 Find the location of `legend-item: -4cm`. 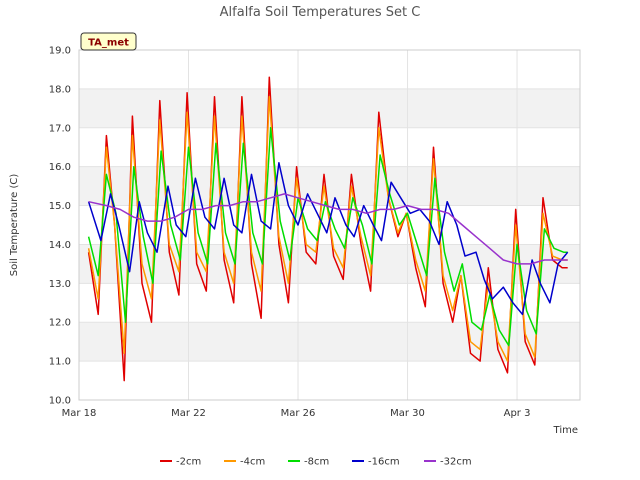

legend-item: -4cm is located at coordinates (244, 462).